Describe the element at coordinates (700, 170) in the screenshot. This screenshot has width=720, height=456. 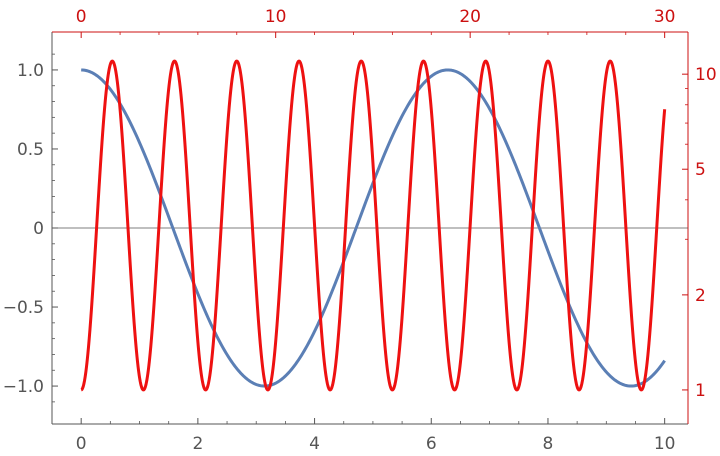
I see `y-right-tick-label: 5` at that location.